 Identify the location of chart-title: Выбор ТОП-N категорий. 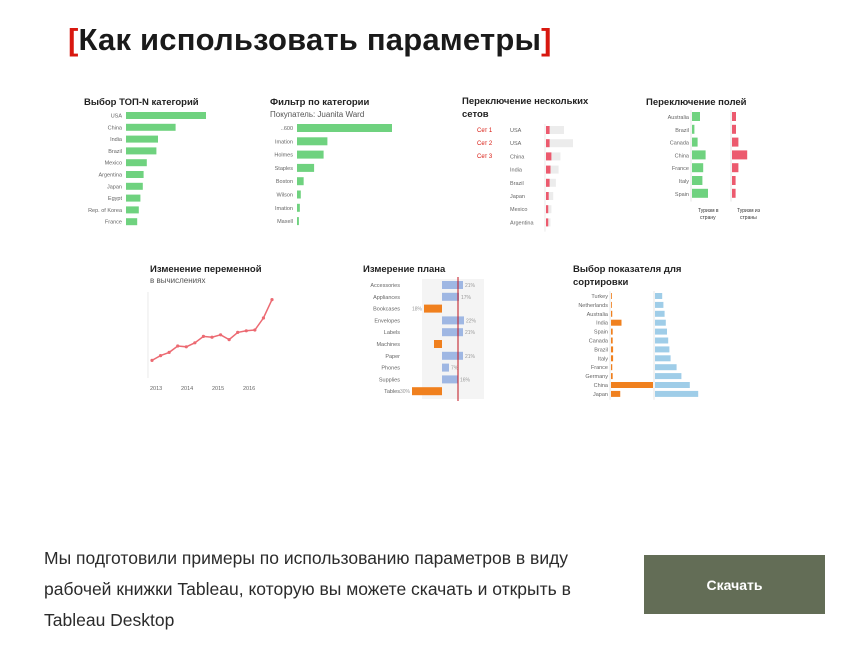
(141, 102).